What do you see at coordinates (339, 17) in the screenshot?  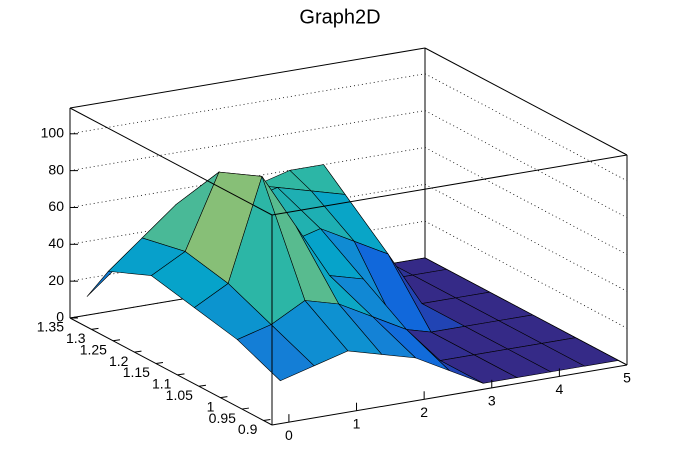 I see `chart-title: Graph2D` at bounding box center [339, 17].